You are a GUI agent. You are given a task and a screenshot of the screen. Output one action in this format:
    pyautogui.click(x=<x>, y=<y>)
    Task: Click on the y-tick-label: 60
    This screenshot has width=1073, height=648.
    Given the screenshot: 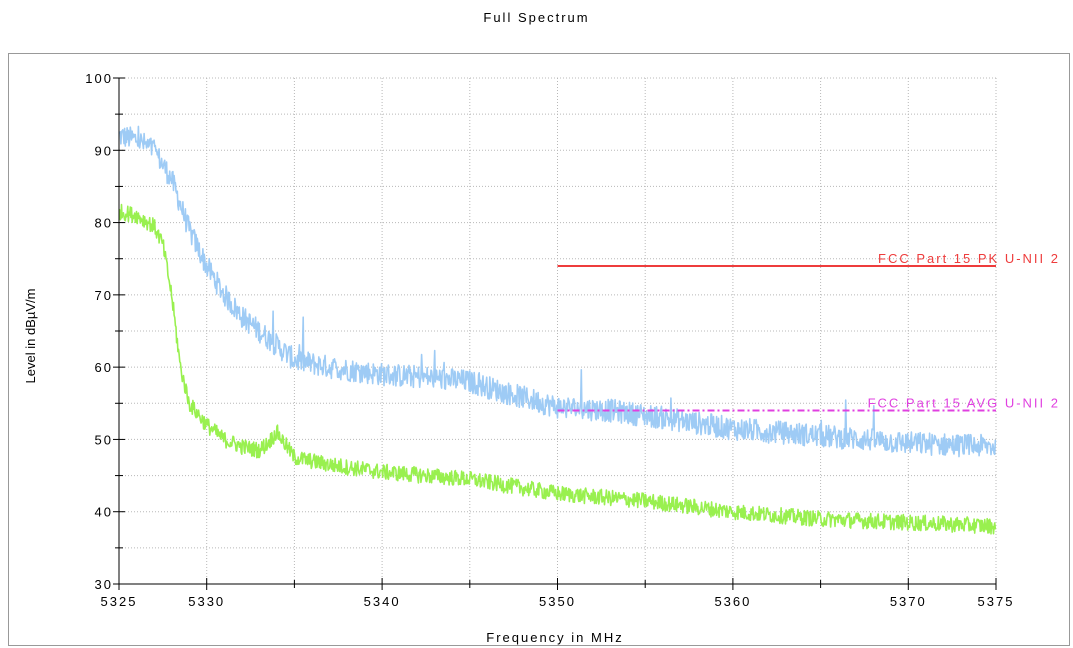 What is the action you would take?
    pyautogui.click(x=104, y=367)
    